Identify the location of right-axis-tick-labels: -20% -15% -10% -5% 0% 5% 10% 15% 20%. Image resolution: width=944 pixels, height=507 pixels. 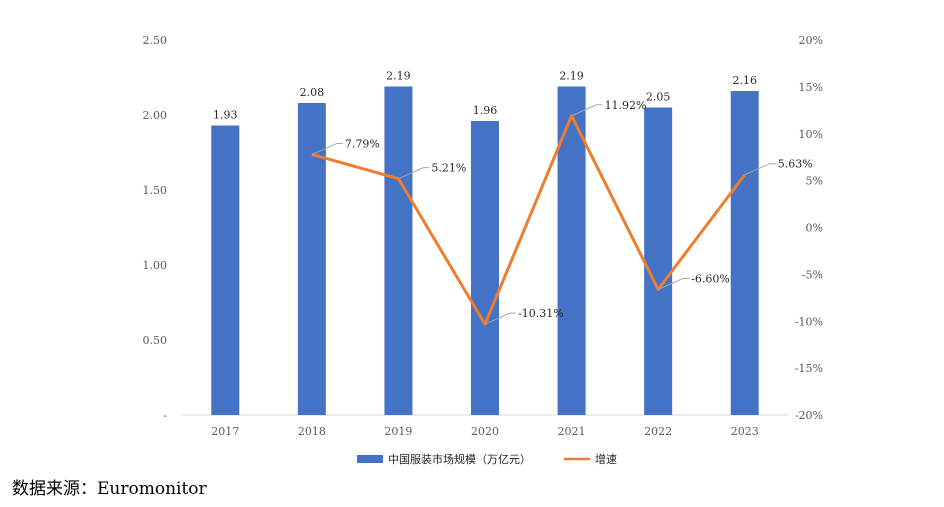
(809, 228).